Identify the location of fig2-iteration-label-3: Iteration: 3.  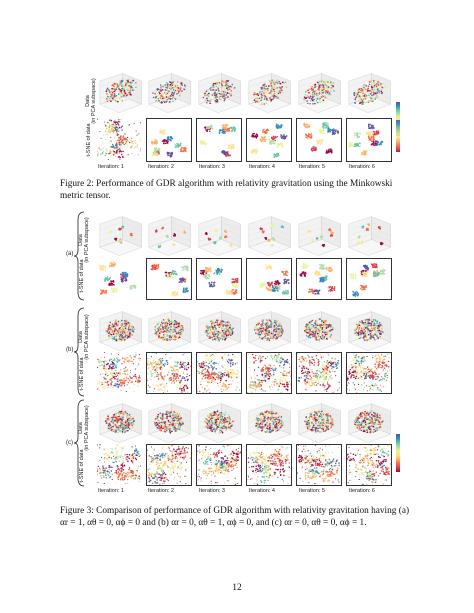
(212, 167).